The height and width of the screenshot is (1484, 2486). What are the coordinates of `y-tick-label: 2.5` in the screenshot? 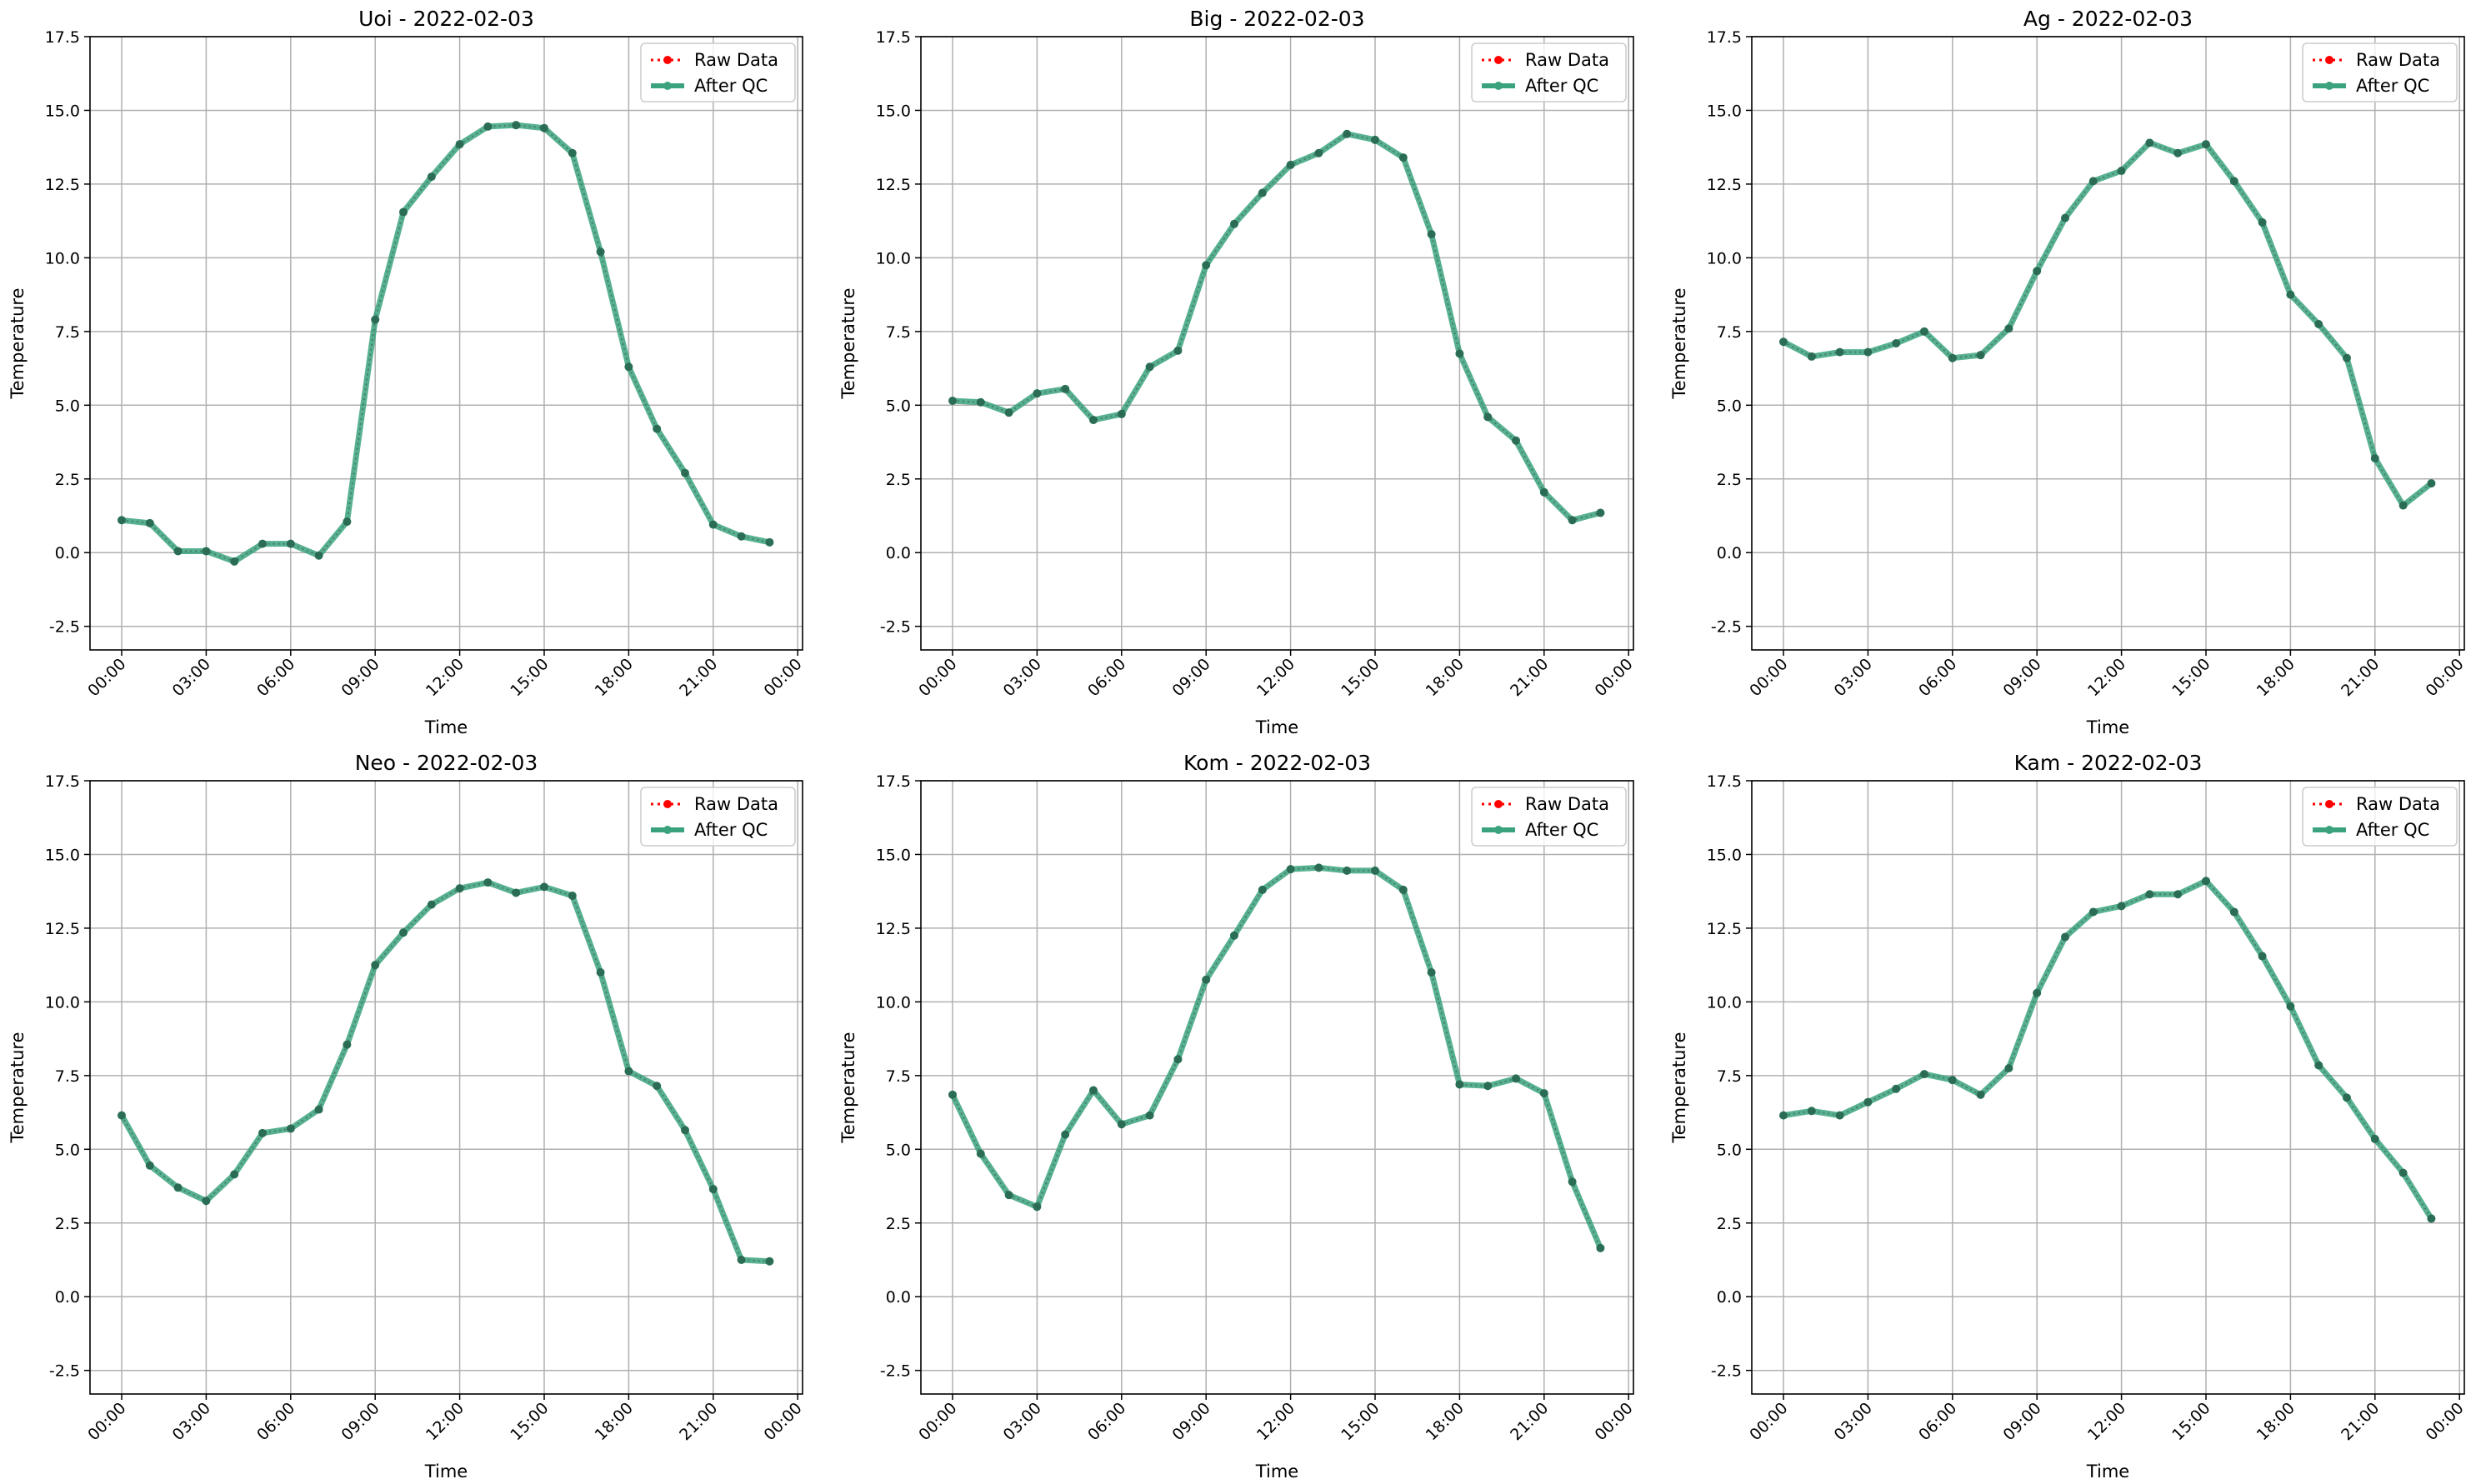 It's located at (67, 480).